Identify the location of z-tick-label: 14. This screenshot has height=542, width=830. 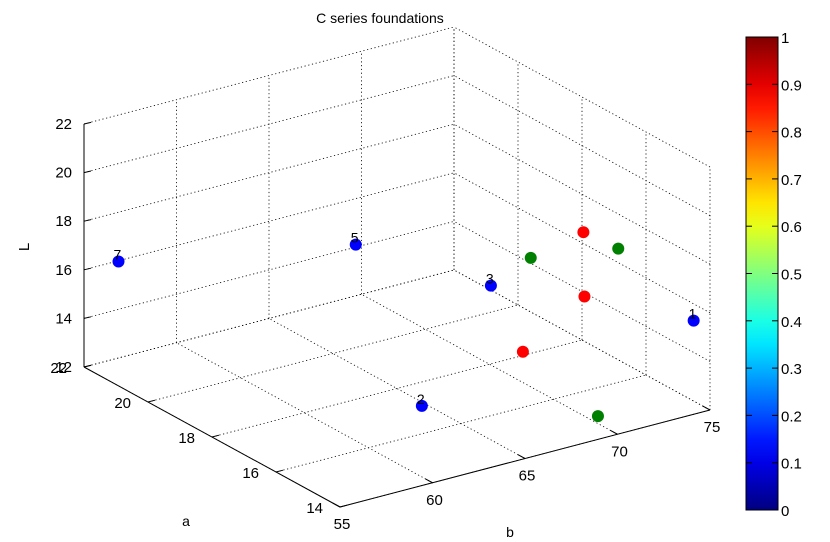
(63, 318).